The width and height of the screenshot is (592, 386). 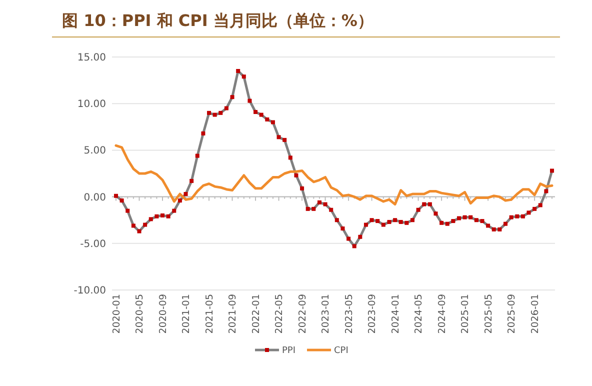 What do you see at coordinates (488, 314) in the screenshot?
I see `x-tick-label: 2025-05` at bounding box center [488, 314].